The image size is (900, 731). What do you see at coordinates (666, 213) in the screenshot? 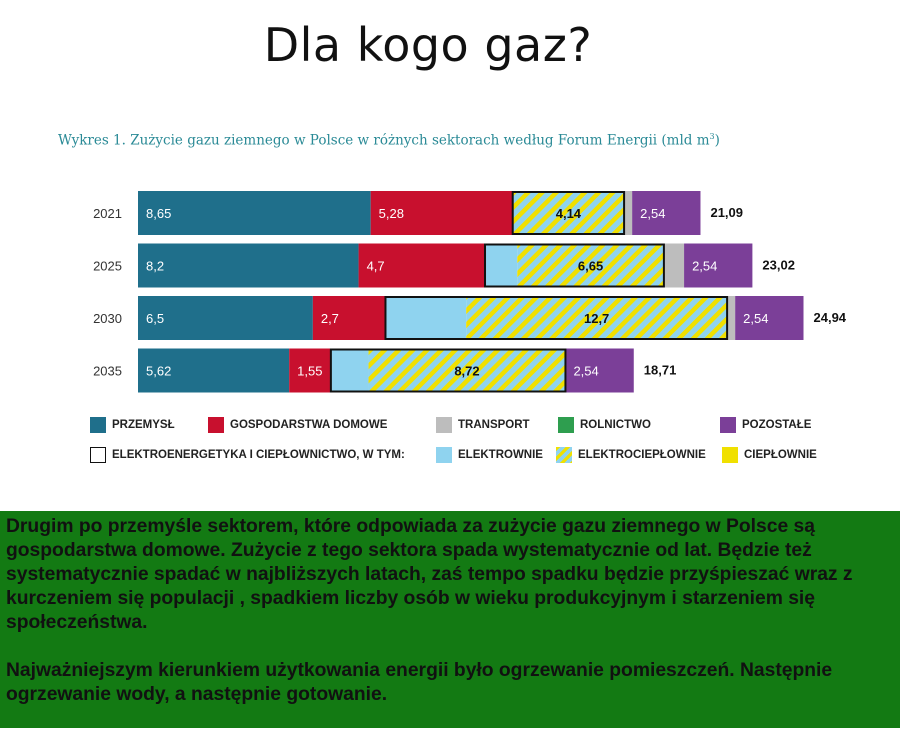
I see `bar-pozostale-2021` at bounding box center [666, 213].